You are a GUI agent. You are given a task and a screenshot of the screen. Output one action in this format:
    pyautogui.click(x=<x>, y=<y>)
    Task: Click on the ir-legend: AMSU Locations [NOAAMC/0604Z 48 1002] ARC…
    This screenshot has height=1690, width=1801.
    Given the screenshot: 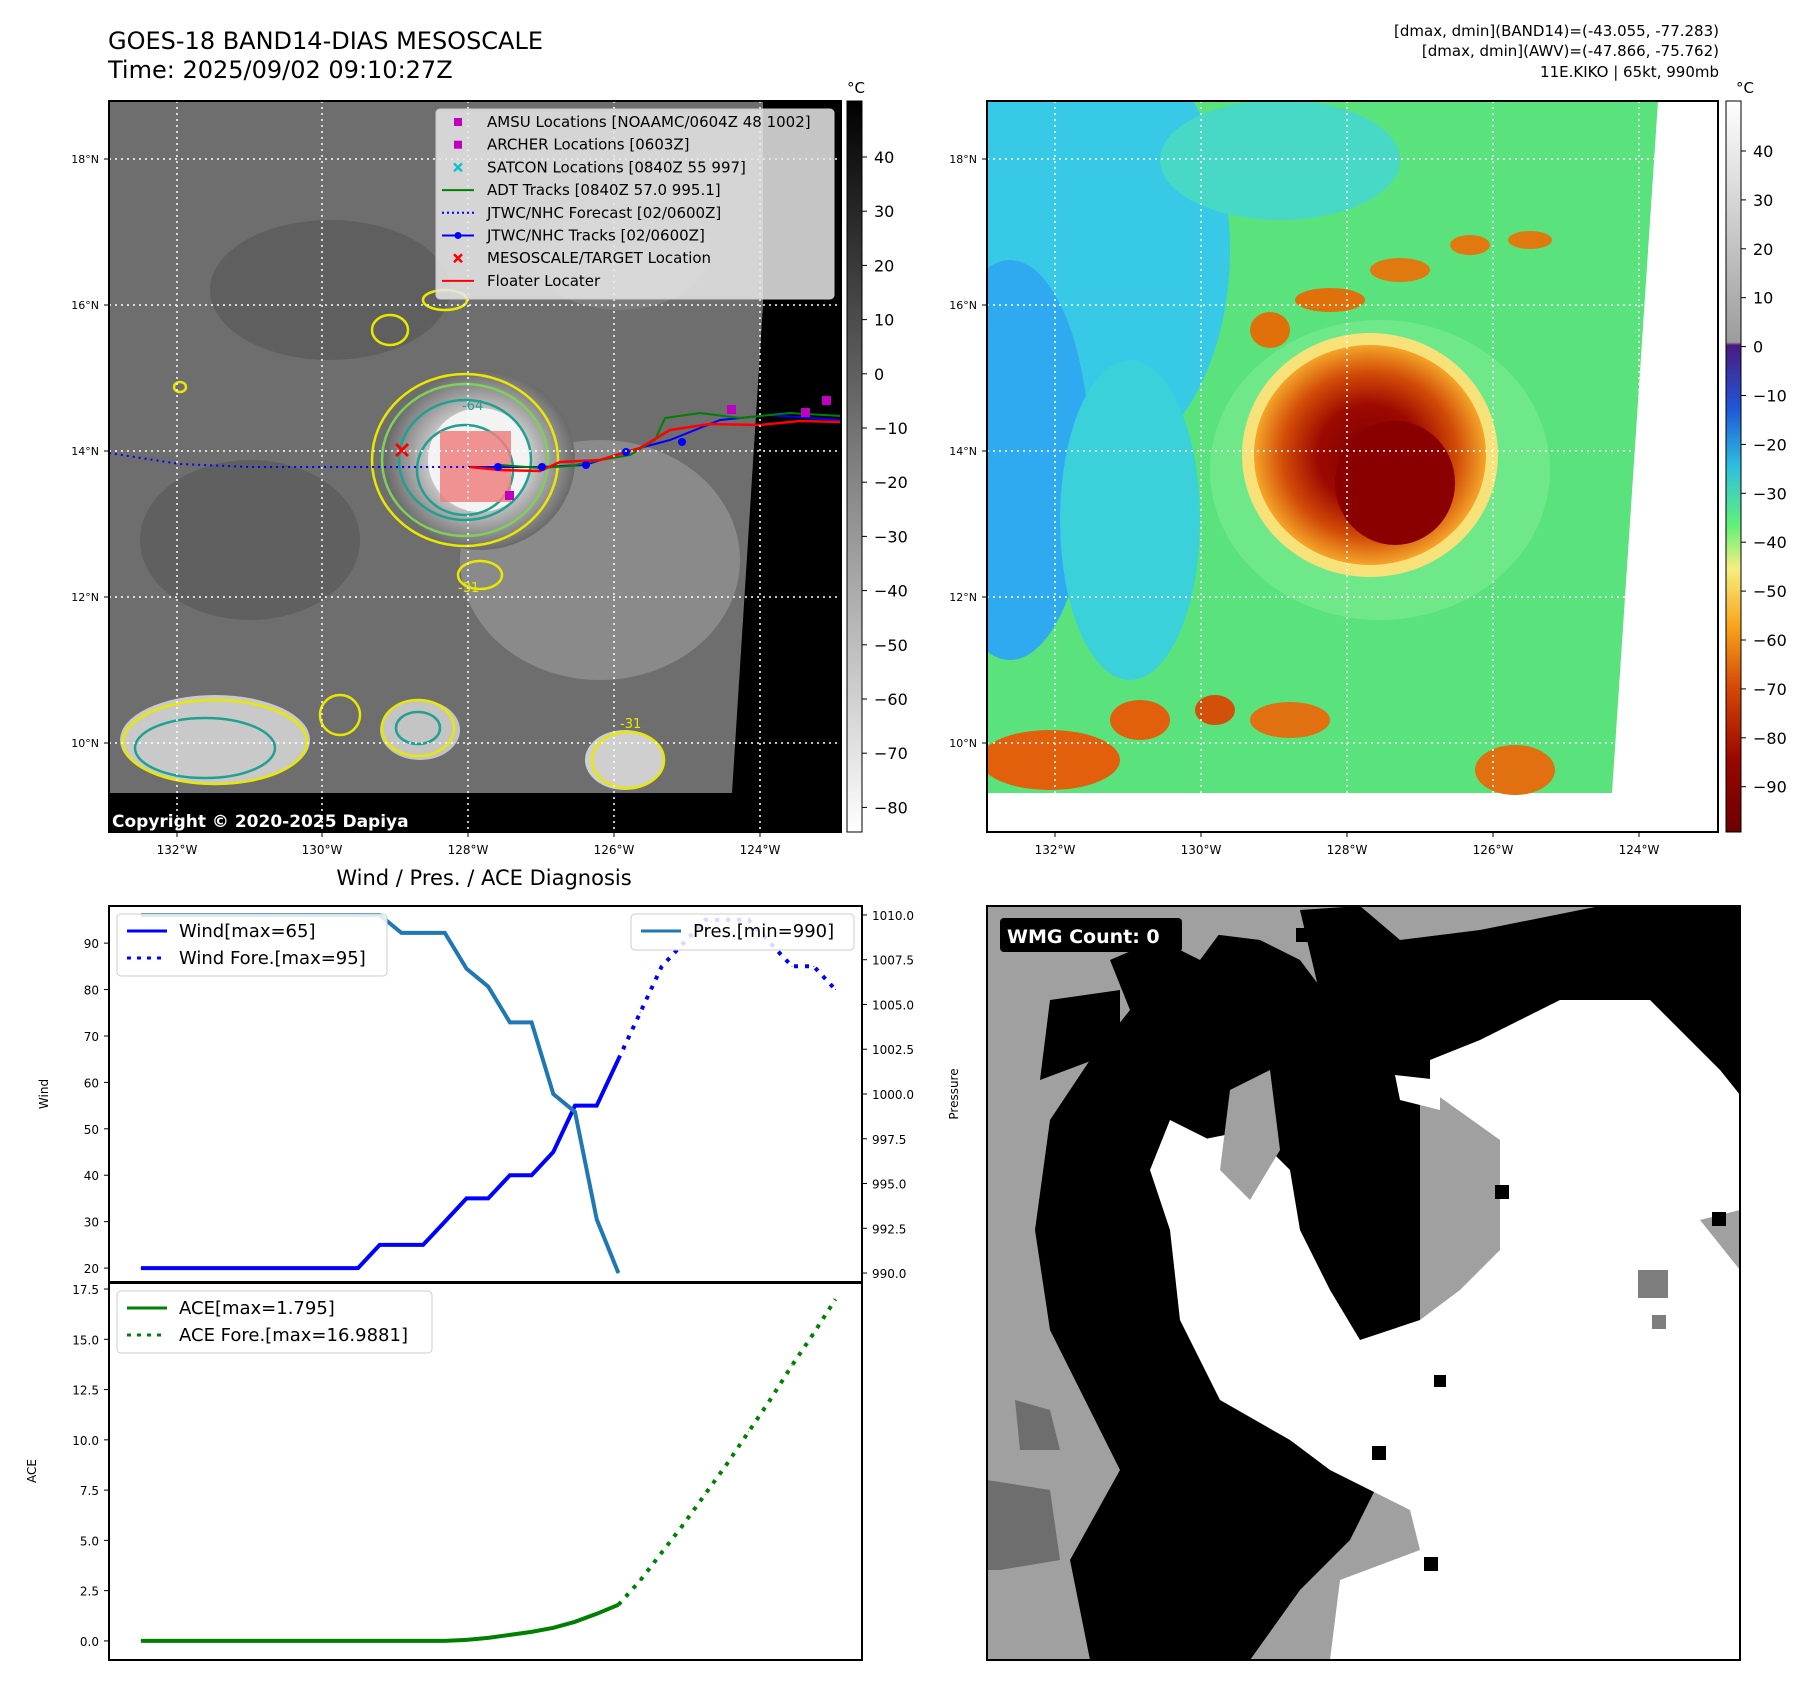 What is the action you would take?
    pyautogui.click(x=635, y=204)
    